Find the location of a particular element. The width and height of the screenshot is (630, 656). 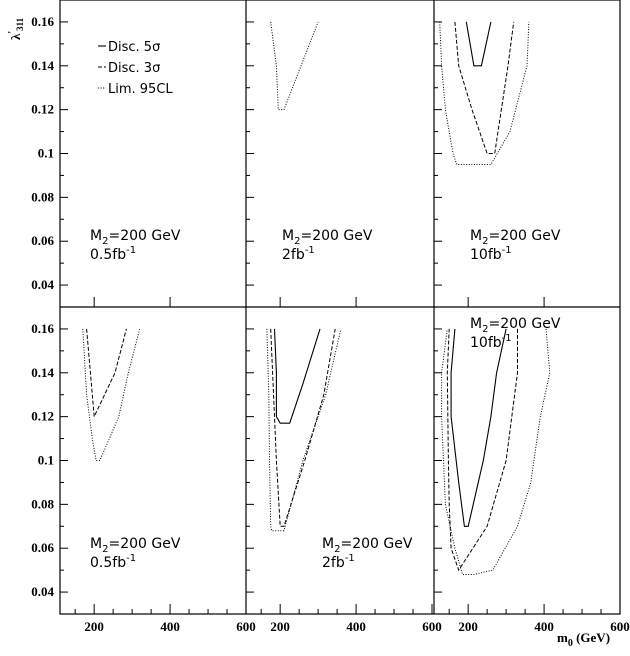

legend-label: Disc. 3σ is located at coordinates (134, 68).